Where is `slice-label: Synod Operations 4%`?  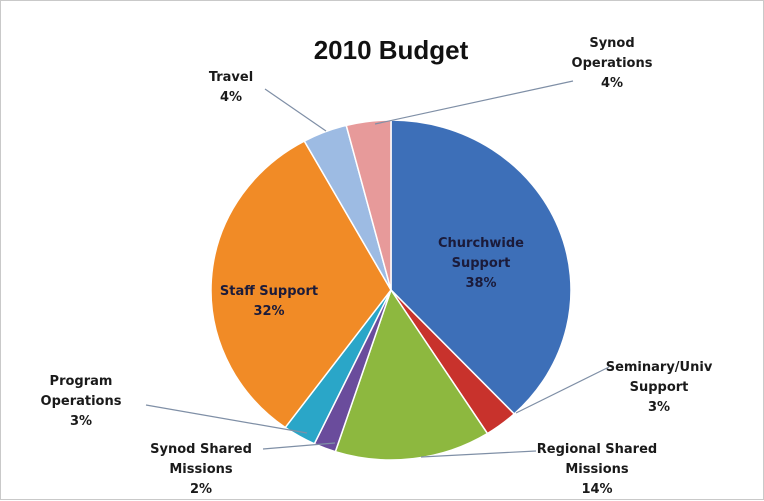 slice-label: Synod Operations 4% is located at coordinates (612, 63).